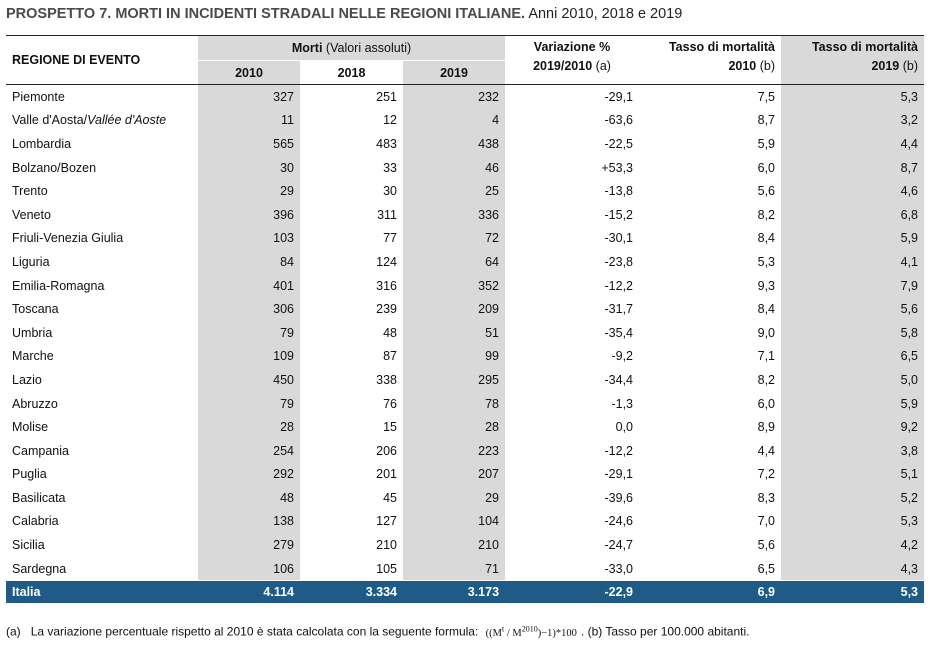  What do you see at coordinates (710, 144) in the screenshot?
I see `value-cell-t2010: 5,9` at bounding box center [710, 144].